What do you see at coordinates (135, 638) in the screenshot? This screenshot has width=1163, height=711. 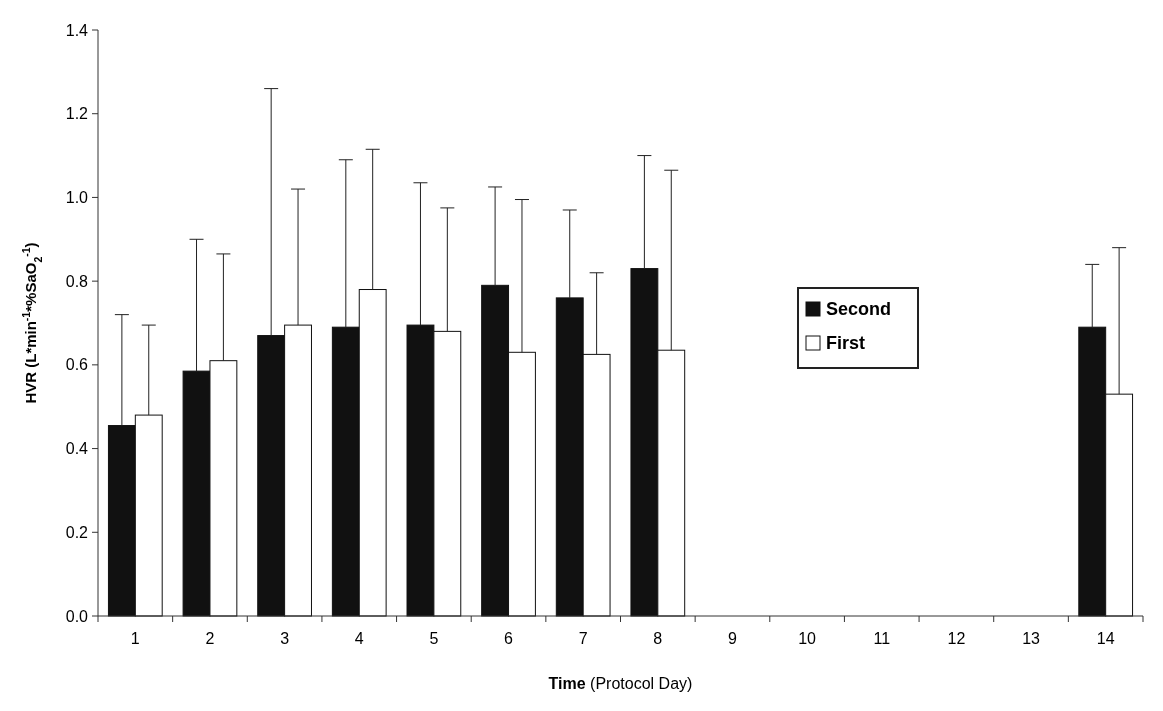 I see `x-tick-label: 1` at bounding box center [135, 638].